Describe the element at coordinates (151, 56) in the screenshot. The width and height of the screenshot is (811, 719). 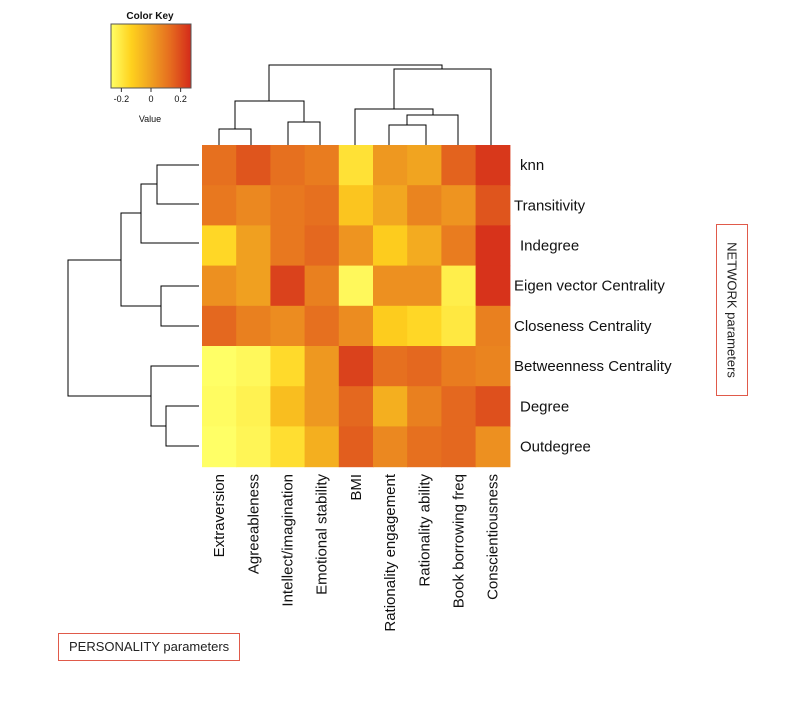
I see `color-key-gradient` at that location.